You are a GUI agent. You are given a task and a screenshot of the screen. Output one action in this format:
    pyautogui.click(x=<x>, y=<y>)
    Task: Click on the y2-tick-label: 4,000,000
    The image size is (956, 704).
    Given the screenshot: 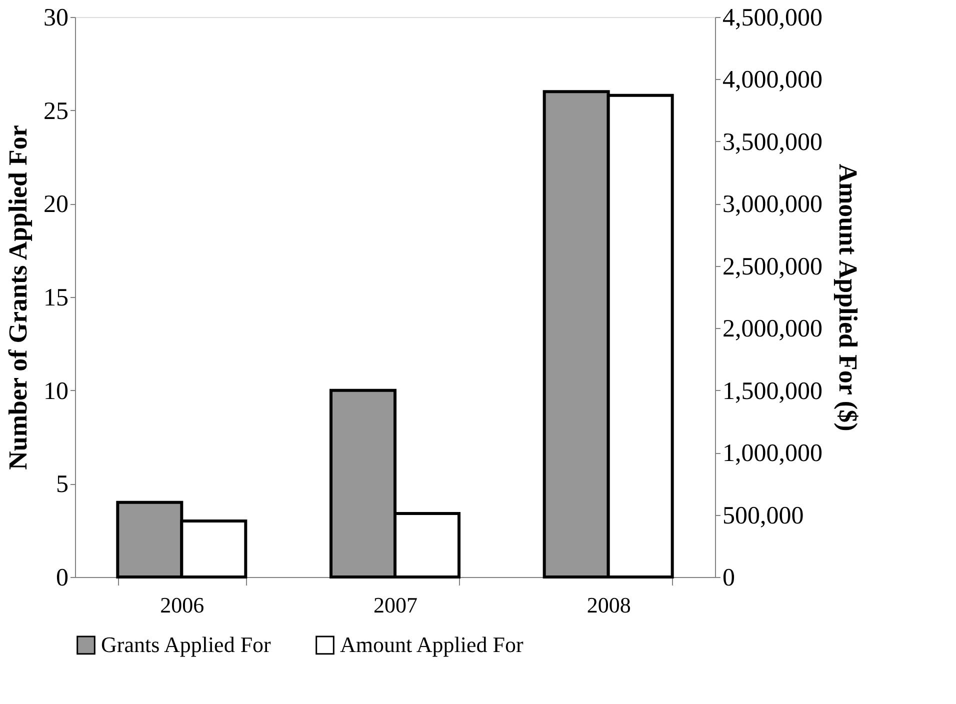 What is the action you would take?
    pyautogui.click(x=772, y=80)
    